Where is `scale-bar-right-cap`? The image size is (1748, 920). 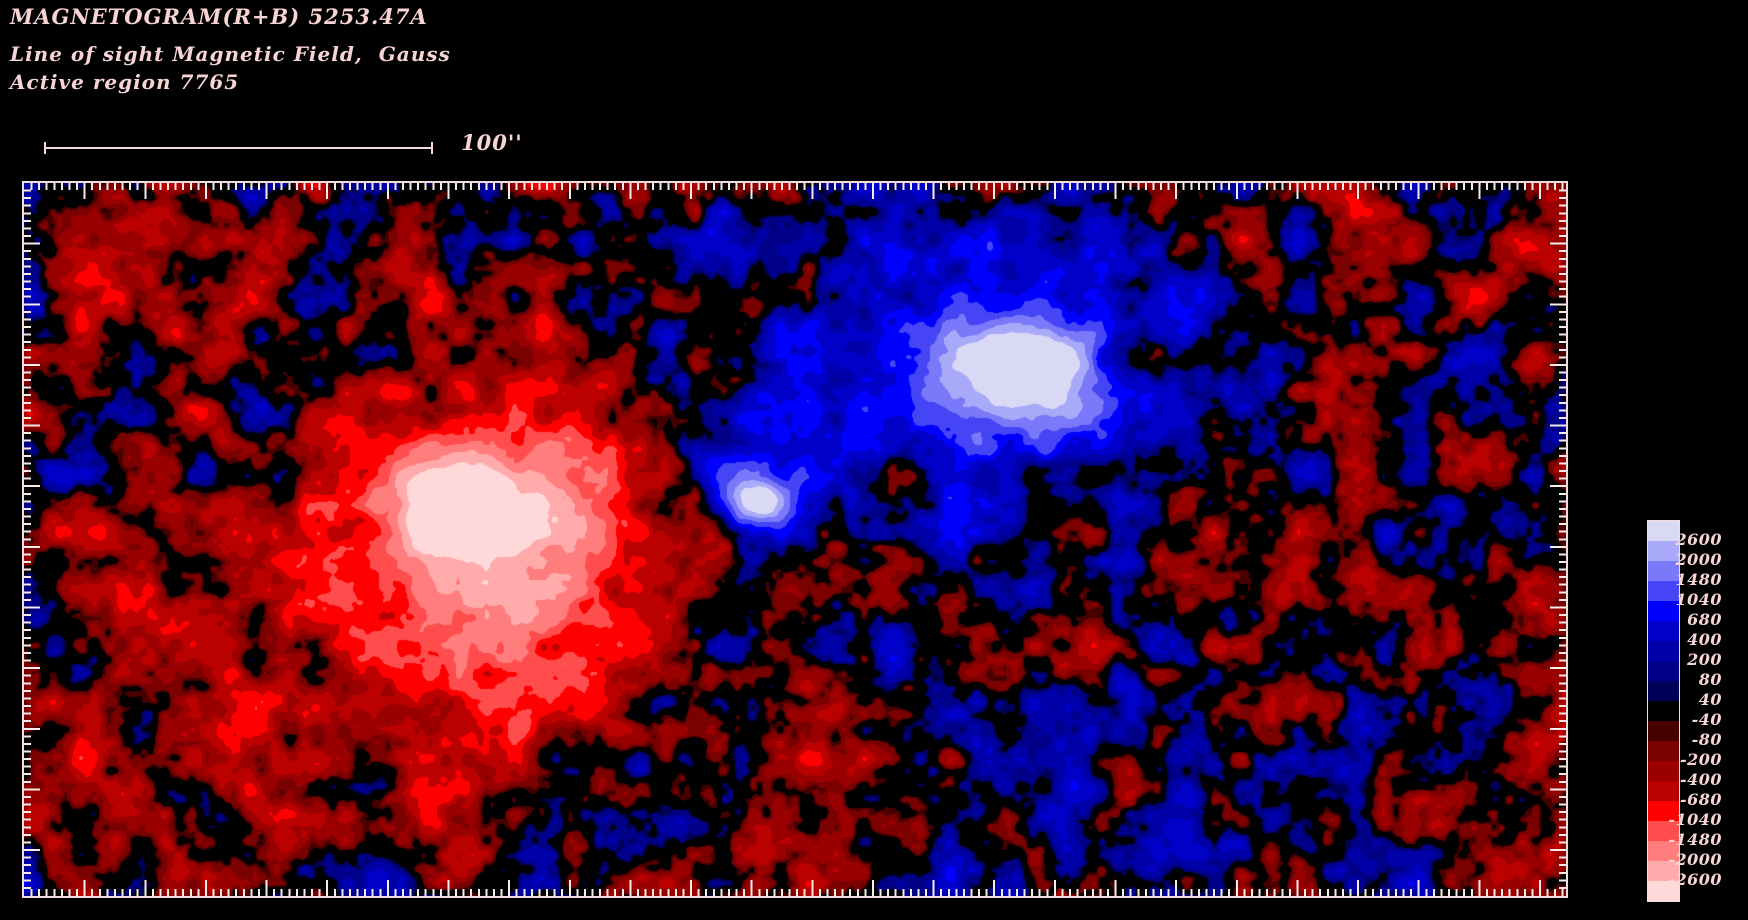
scale-bar-right-cap is located at coordinates (432, 148).